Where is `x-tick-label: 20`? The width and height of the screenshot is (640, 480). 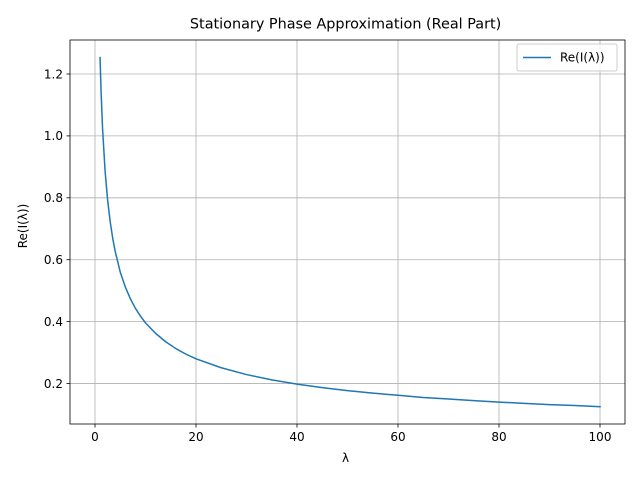 x-tick-label: 20 is located at coordinates (195, 437).